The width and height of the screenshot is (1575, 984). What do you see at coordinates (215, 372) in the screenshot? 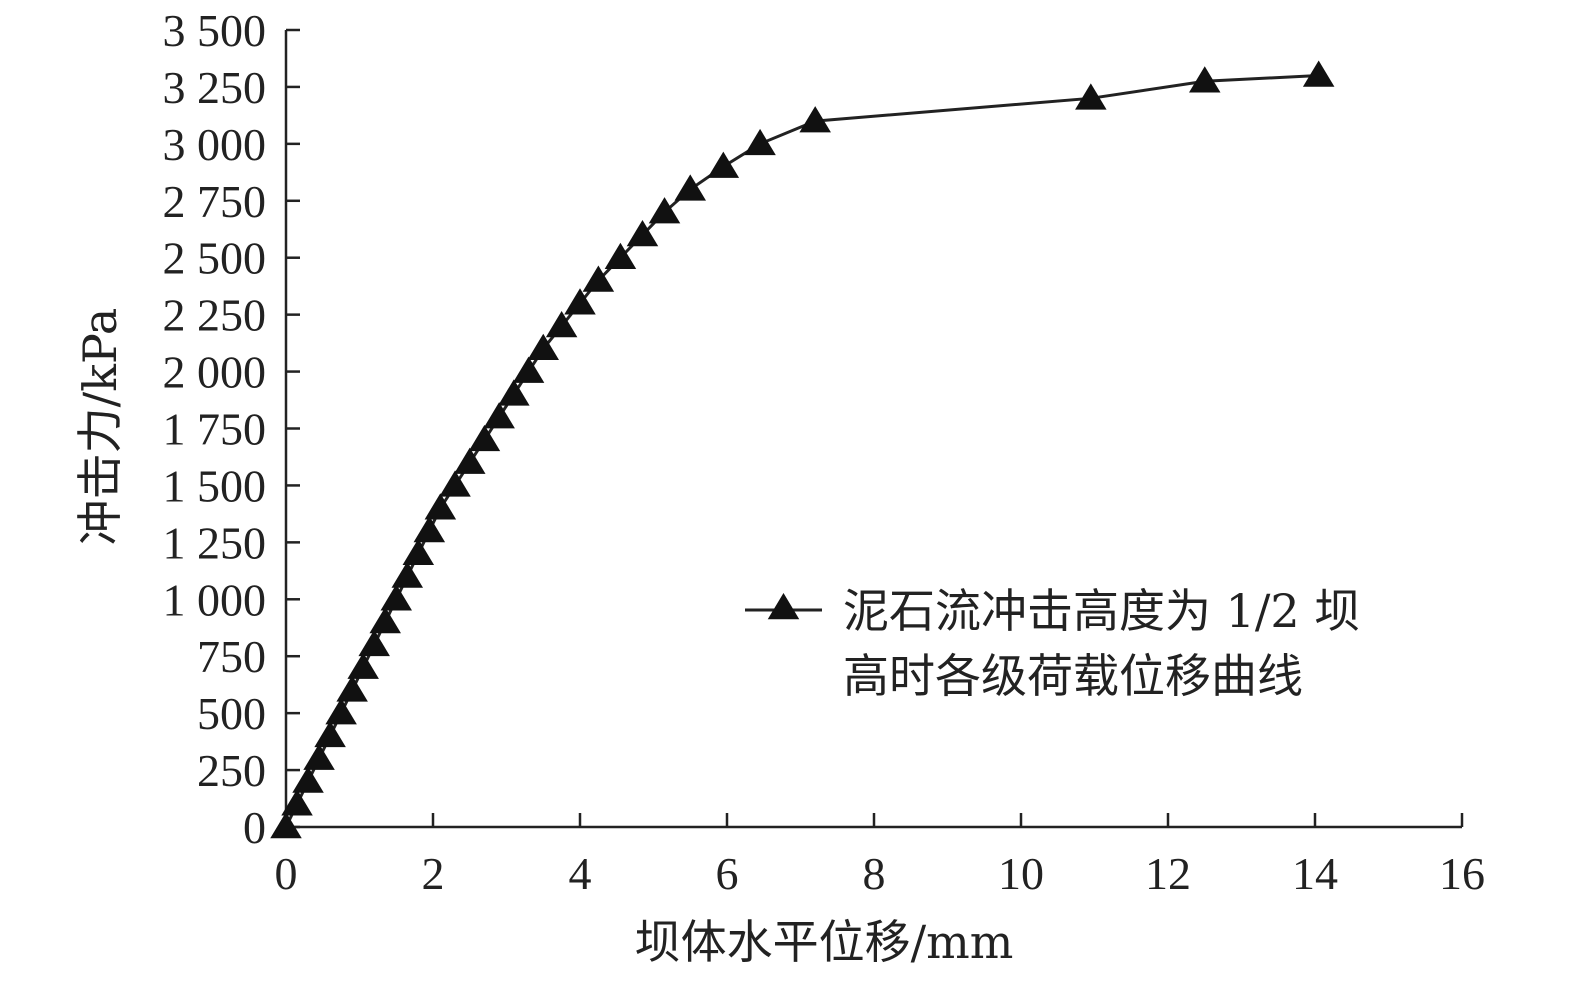
I see `y-tick-label: 2 000` at bounding box center [215, 372].